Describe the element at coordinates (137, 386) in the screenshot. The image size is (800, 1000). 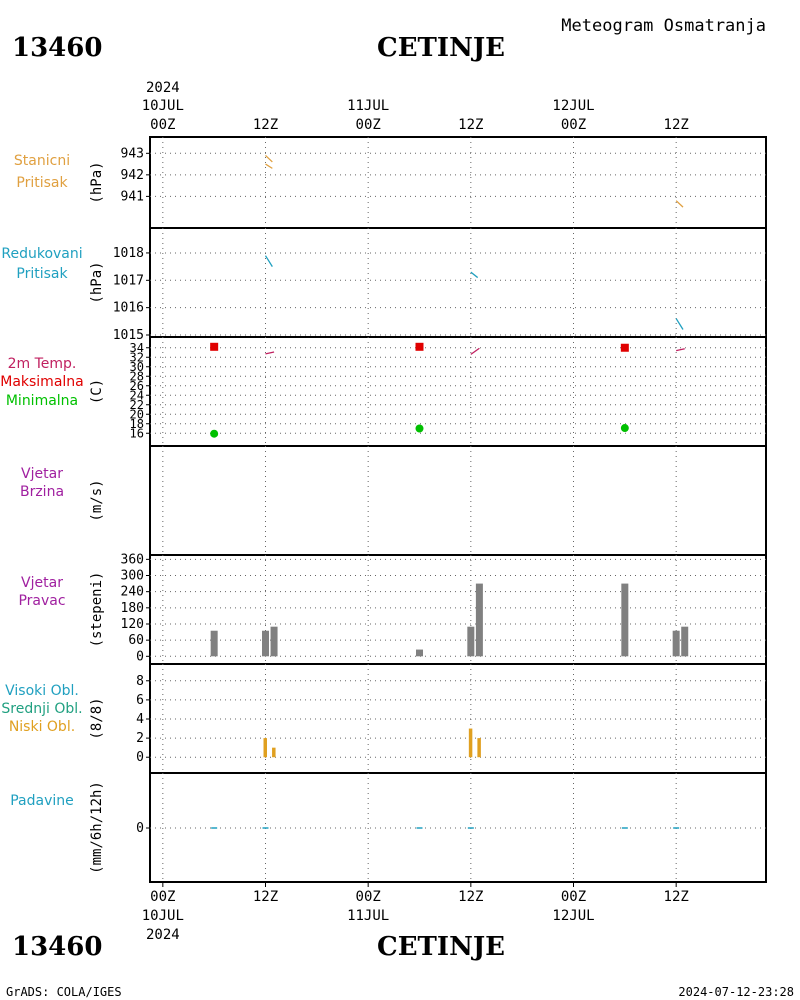
I see `ytick-label-temperatura-5: 26` at that location.